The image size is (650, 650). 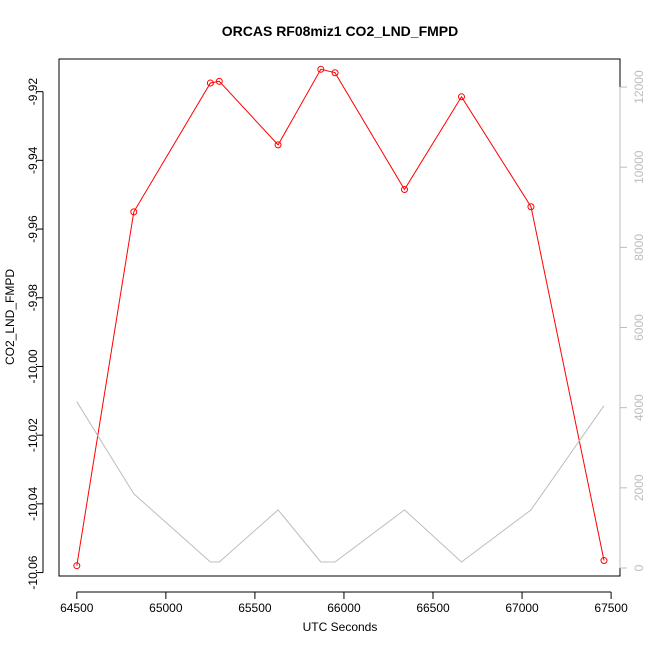 What do you see at coordinates (340, 31) in the screenshot?
I see `chart-title: ORCAS RF08miz1 CO2_LND_FMPD` at bounding box center [340, 31].